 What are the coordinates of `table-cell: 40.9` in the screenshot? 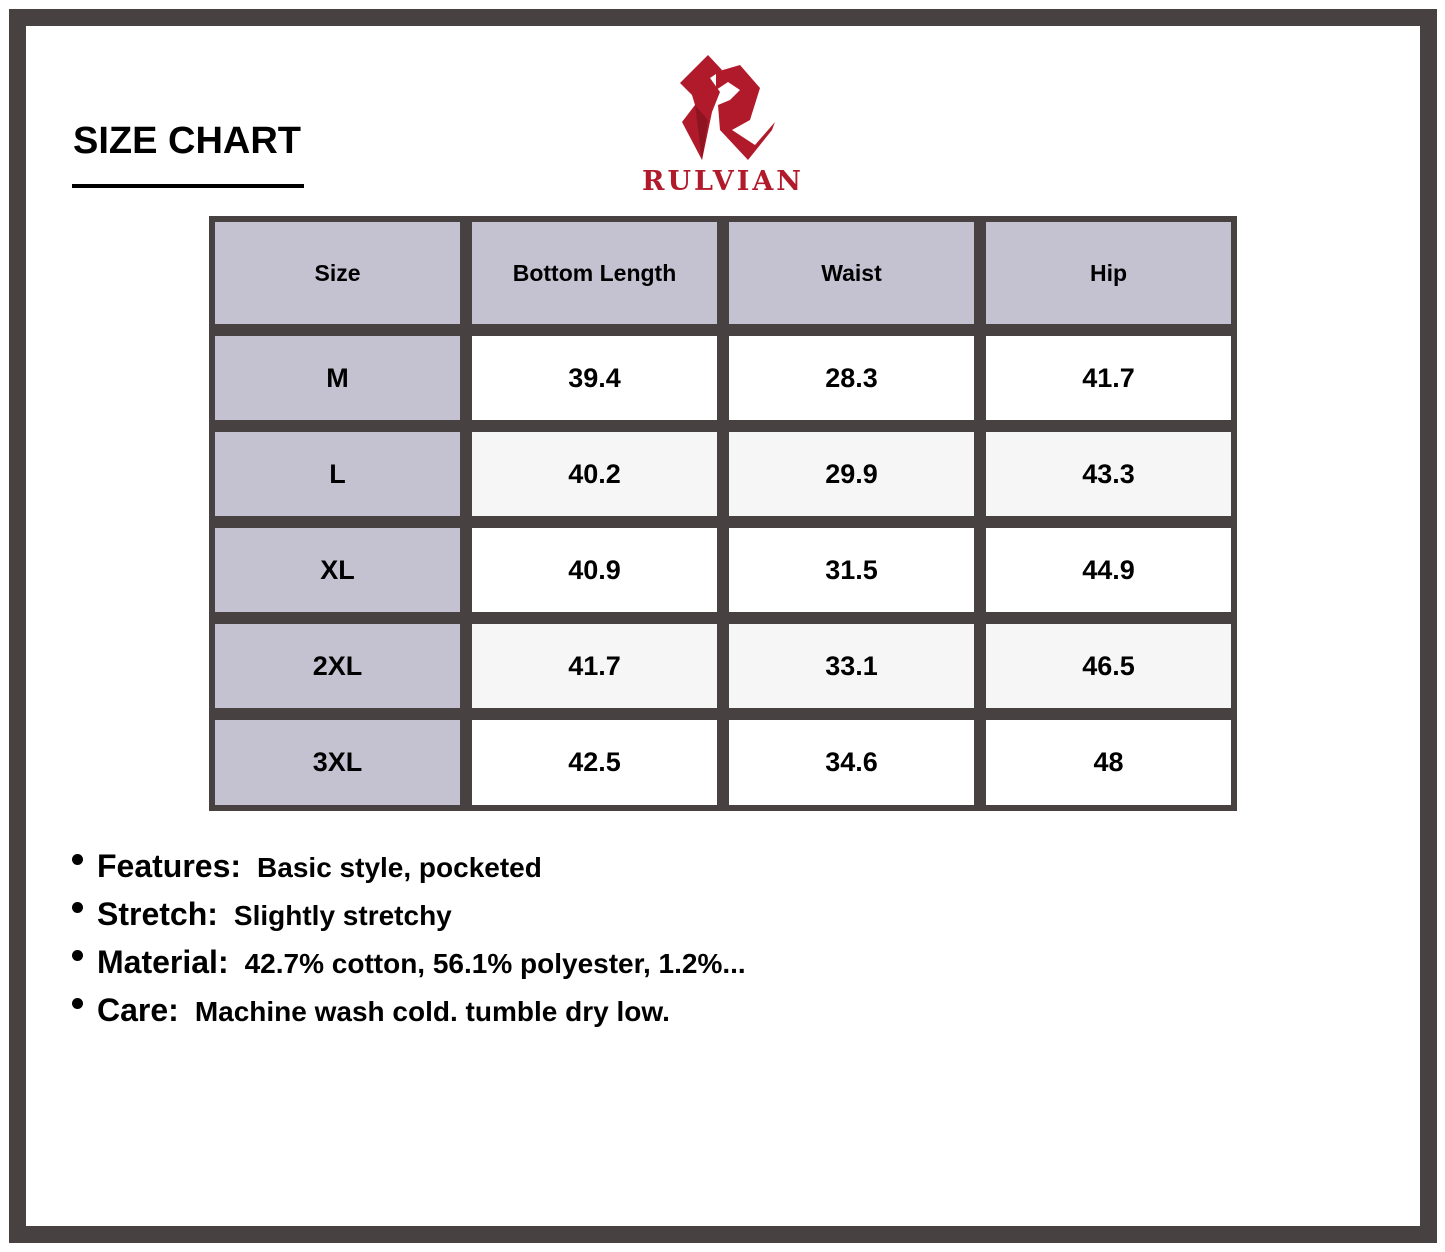 It's located at (594, 570).